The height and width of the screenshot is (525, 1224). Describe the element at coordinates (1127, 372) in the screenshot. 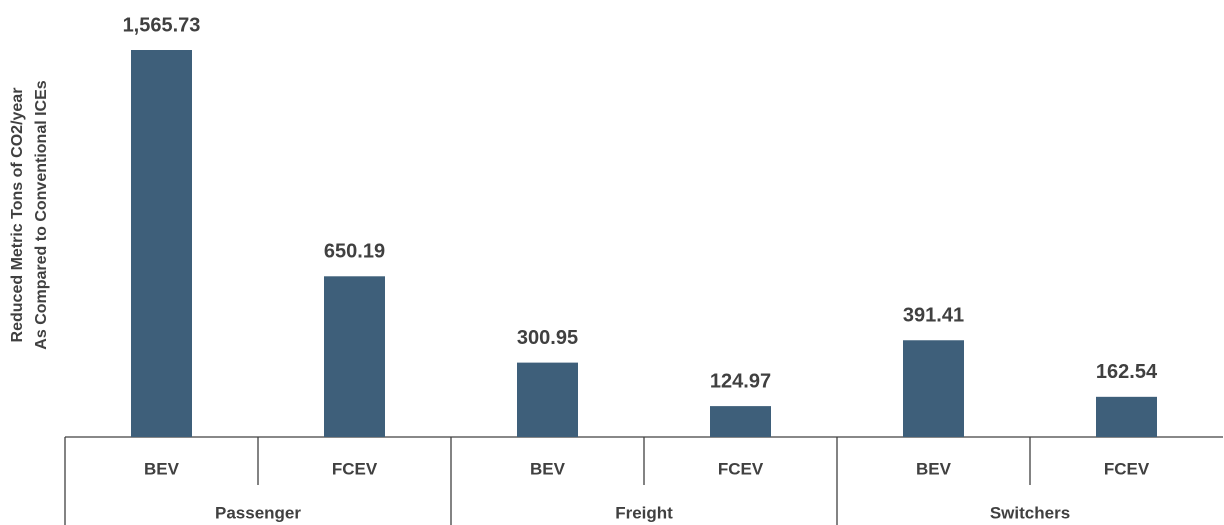

I see `data-label: 162.54` at that location.